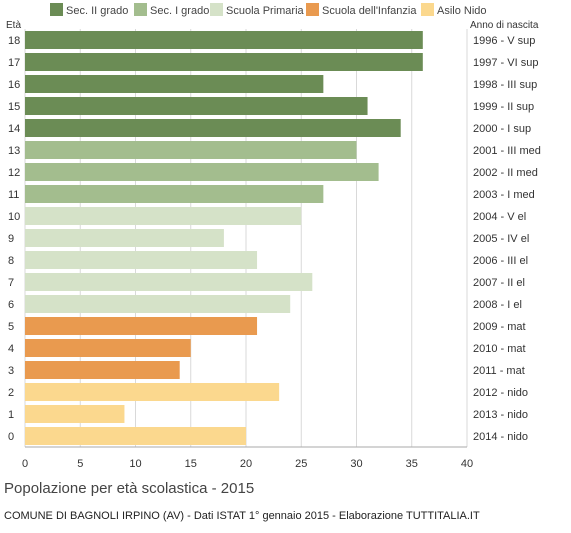 This screenshot has width=571, height=533. I want to click on age-tick-label: 18, so click(14, 41).